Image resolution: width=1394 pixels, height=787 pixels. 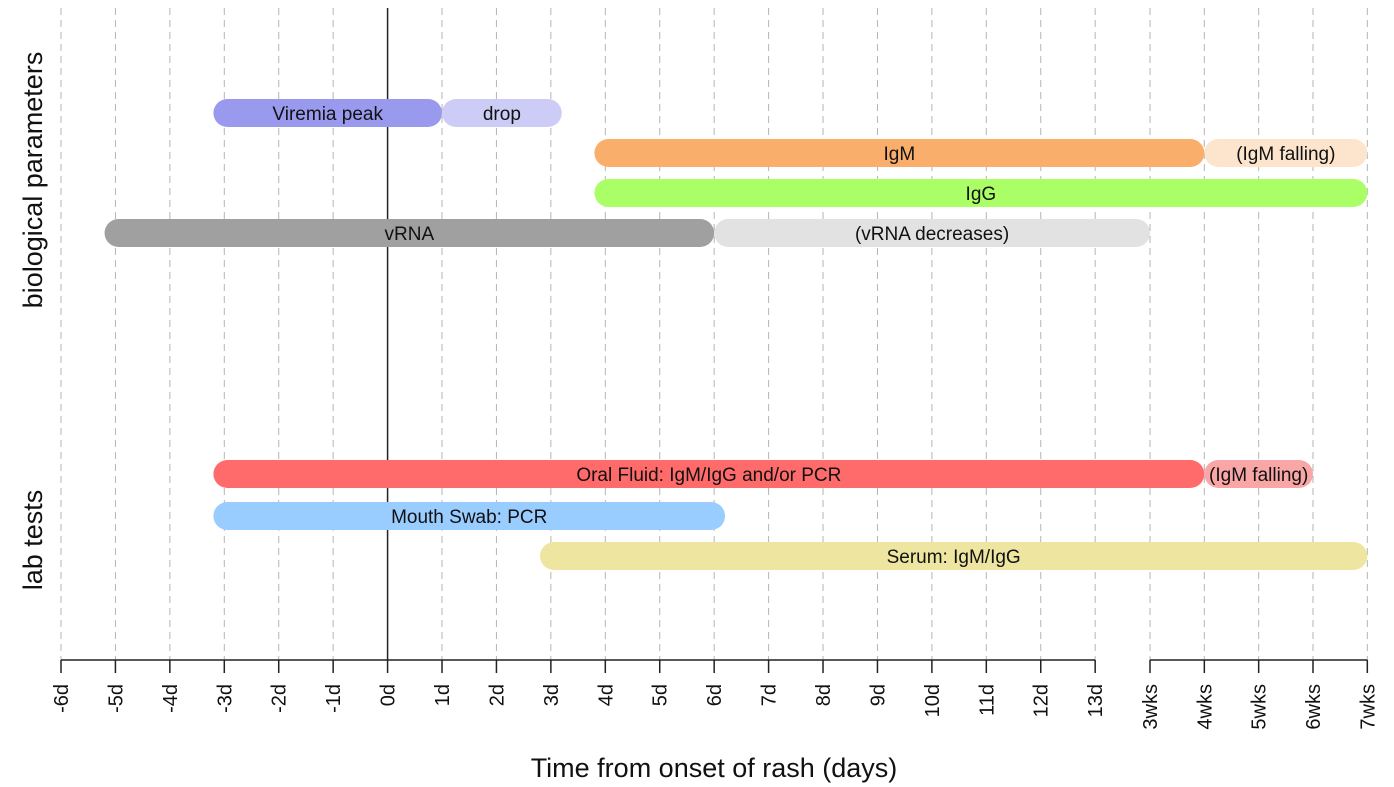 What do you see at coordinates (1368, 707) in the screenshot?
I see `x-tick-label: 7wks` at bounding box center [1368, 707].